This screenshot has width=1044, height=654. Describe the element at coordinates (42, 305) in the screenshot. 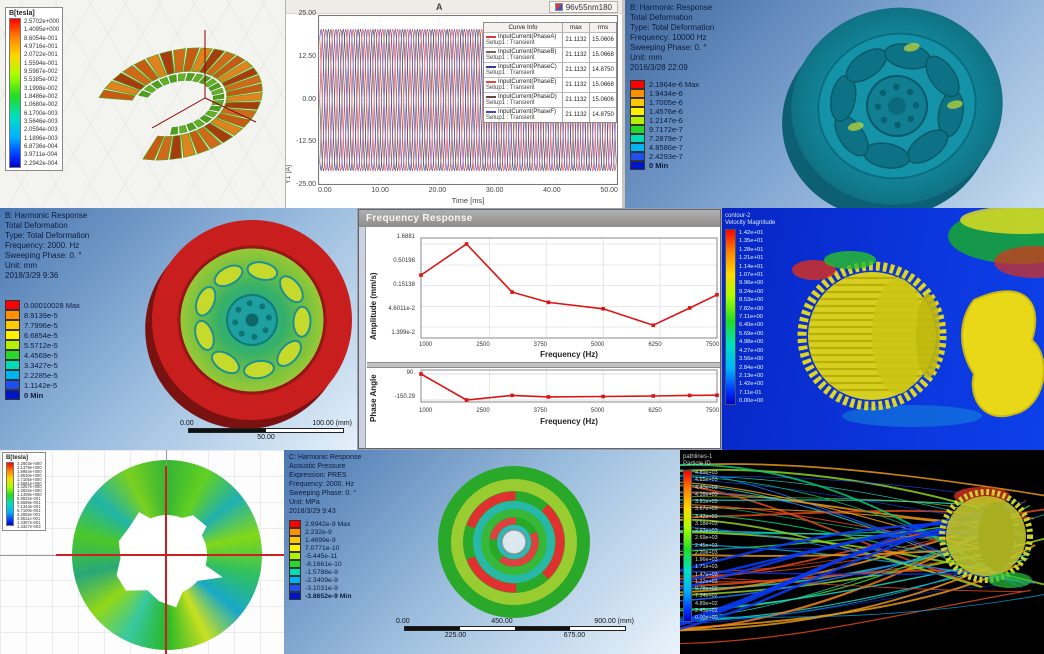

I see `legend-row: 0.00010028 Max` at that location.